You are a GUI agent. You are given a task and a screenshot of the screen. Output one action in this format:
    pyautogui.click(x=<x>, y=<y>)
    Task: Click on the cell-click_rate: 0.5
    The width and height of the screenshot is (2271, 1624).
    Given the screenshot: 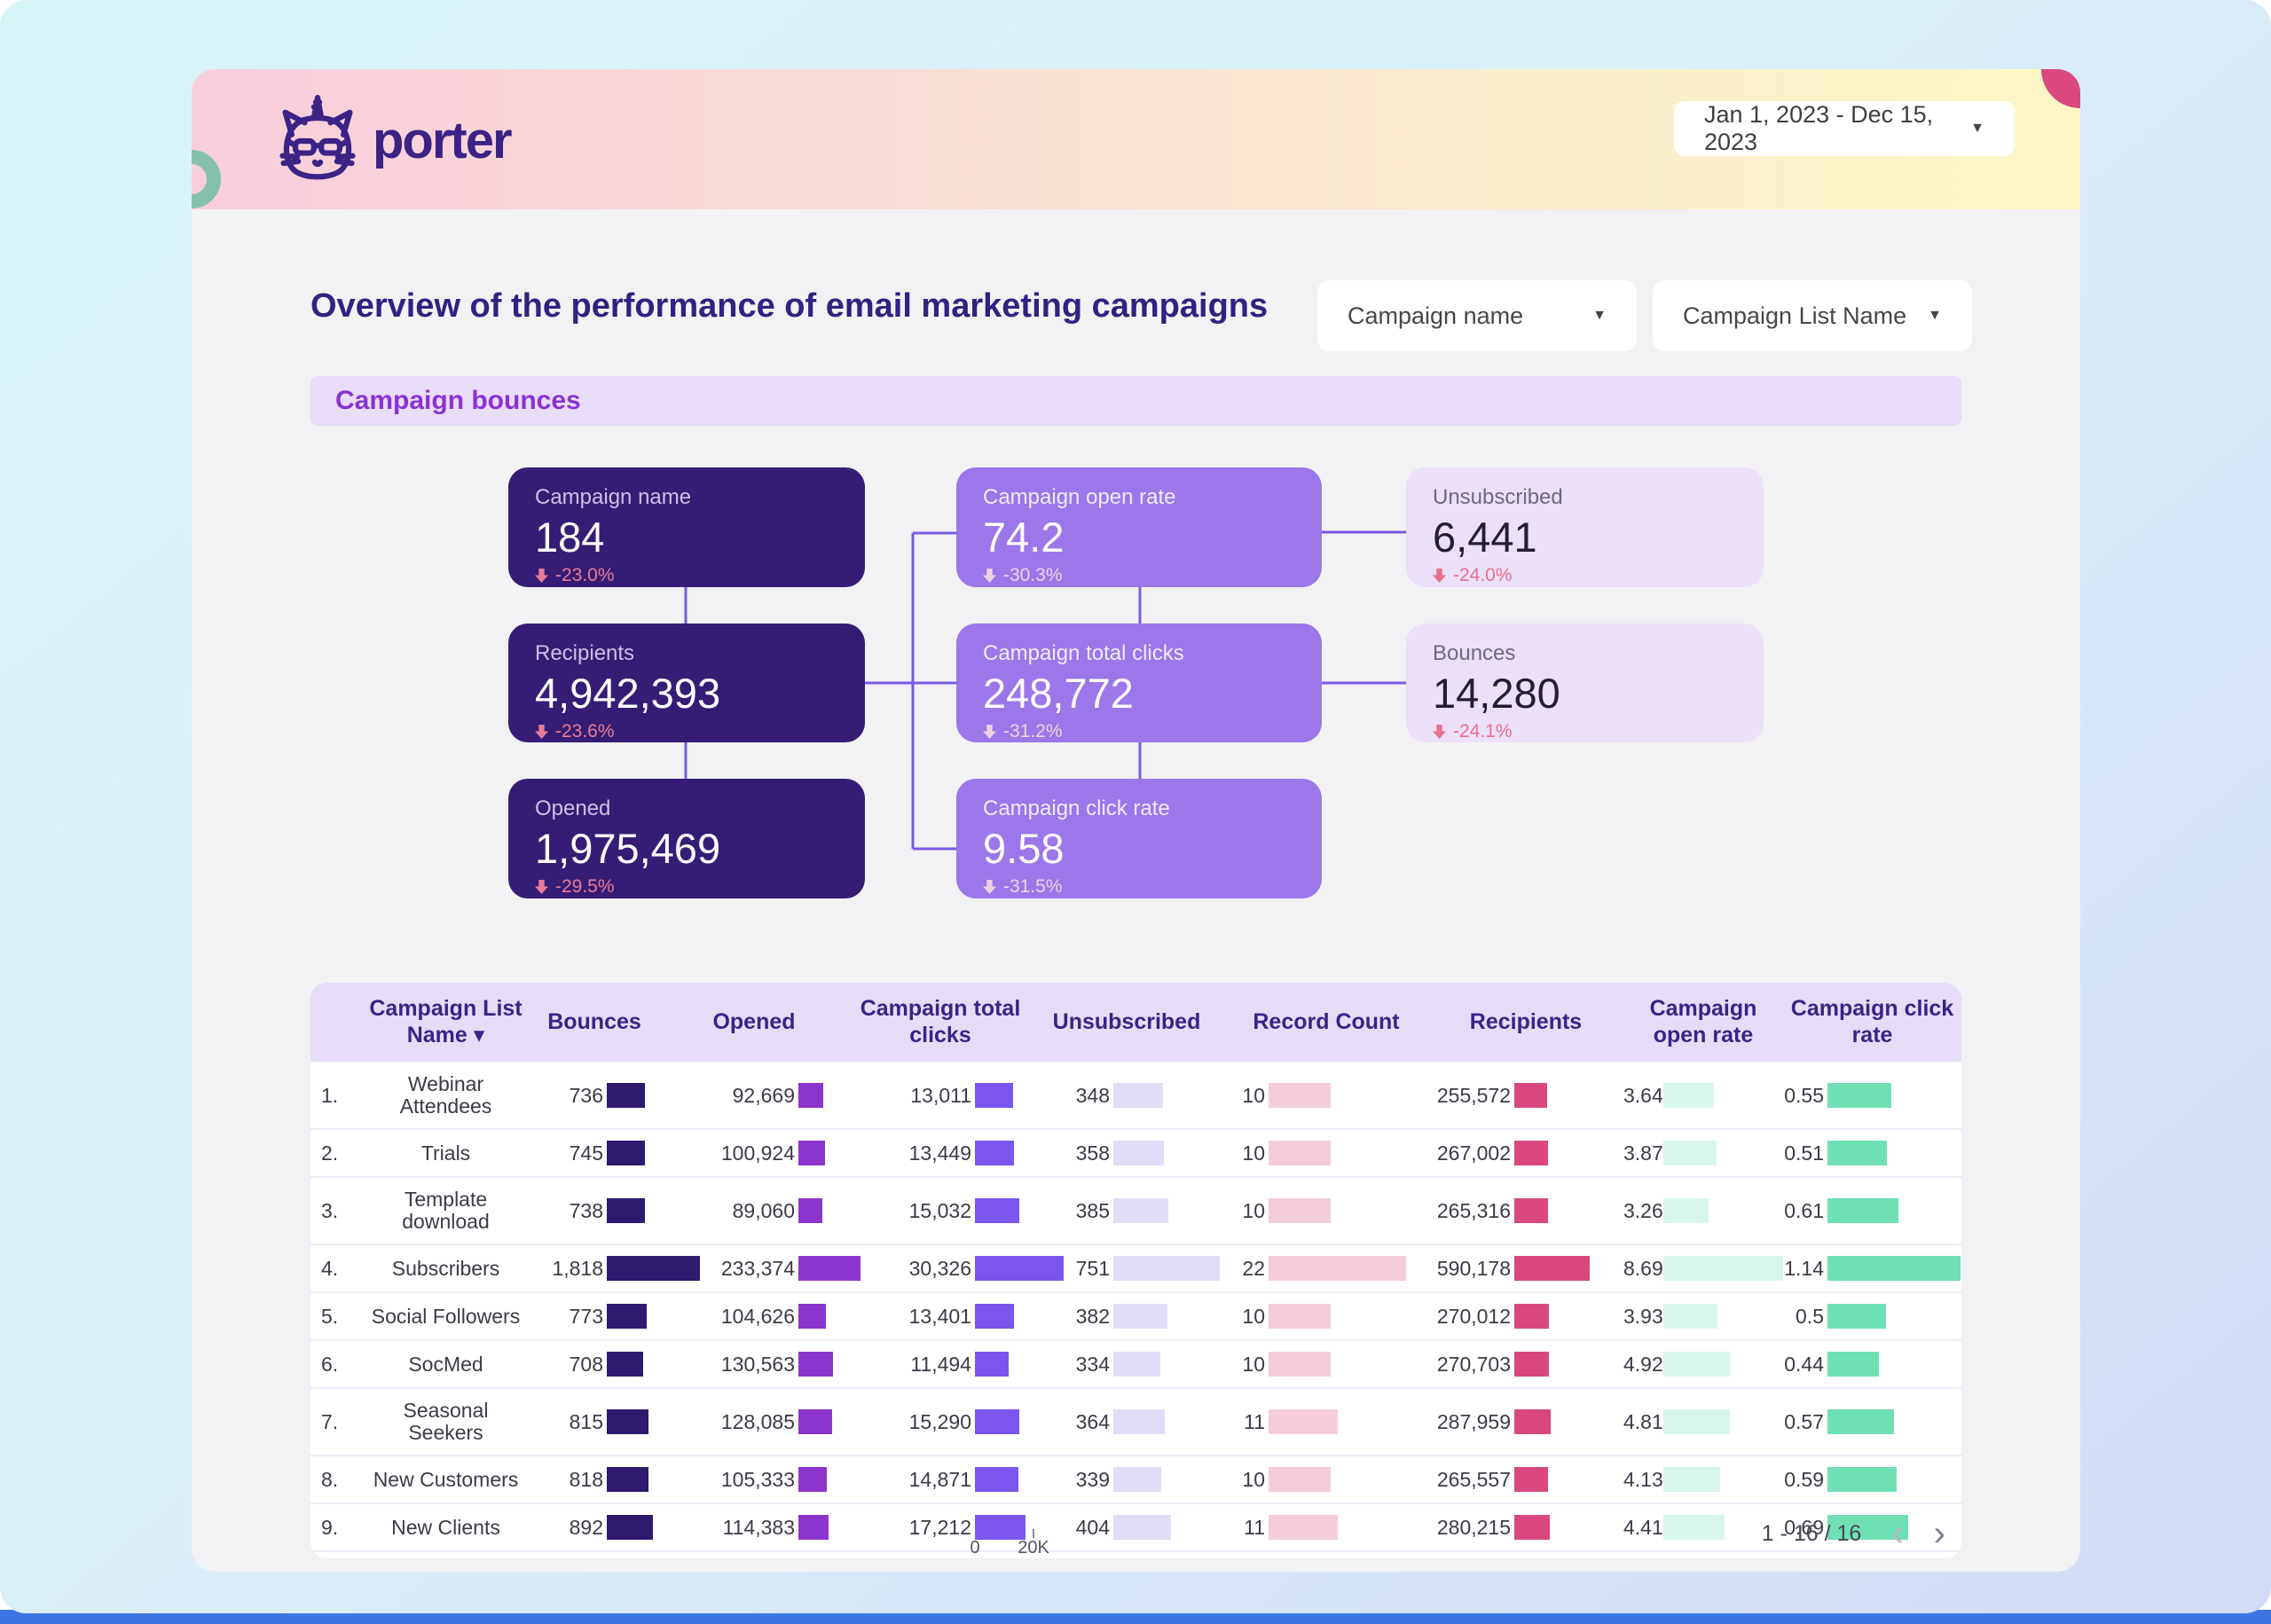 What is the action you would take?
    pyautogui.click(x=1872, y=1316)
    